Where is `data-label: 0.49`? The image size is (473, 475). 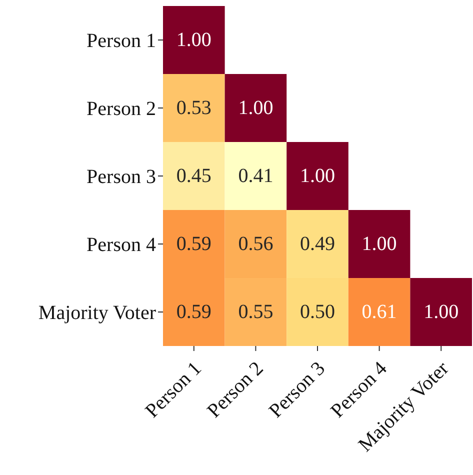 data-label: 0.49 is located at coordinates (317, 244).